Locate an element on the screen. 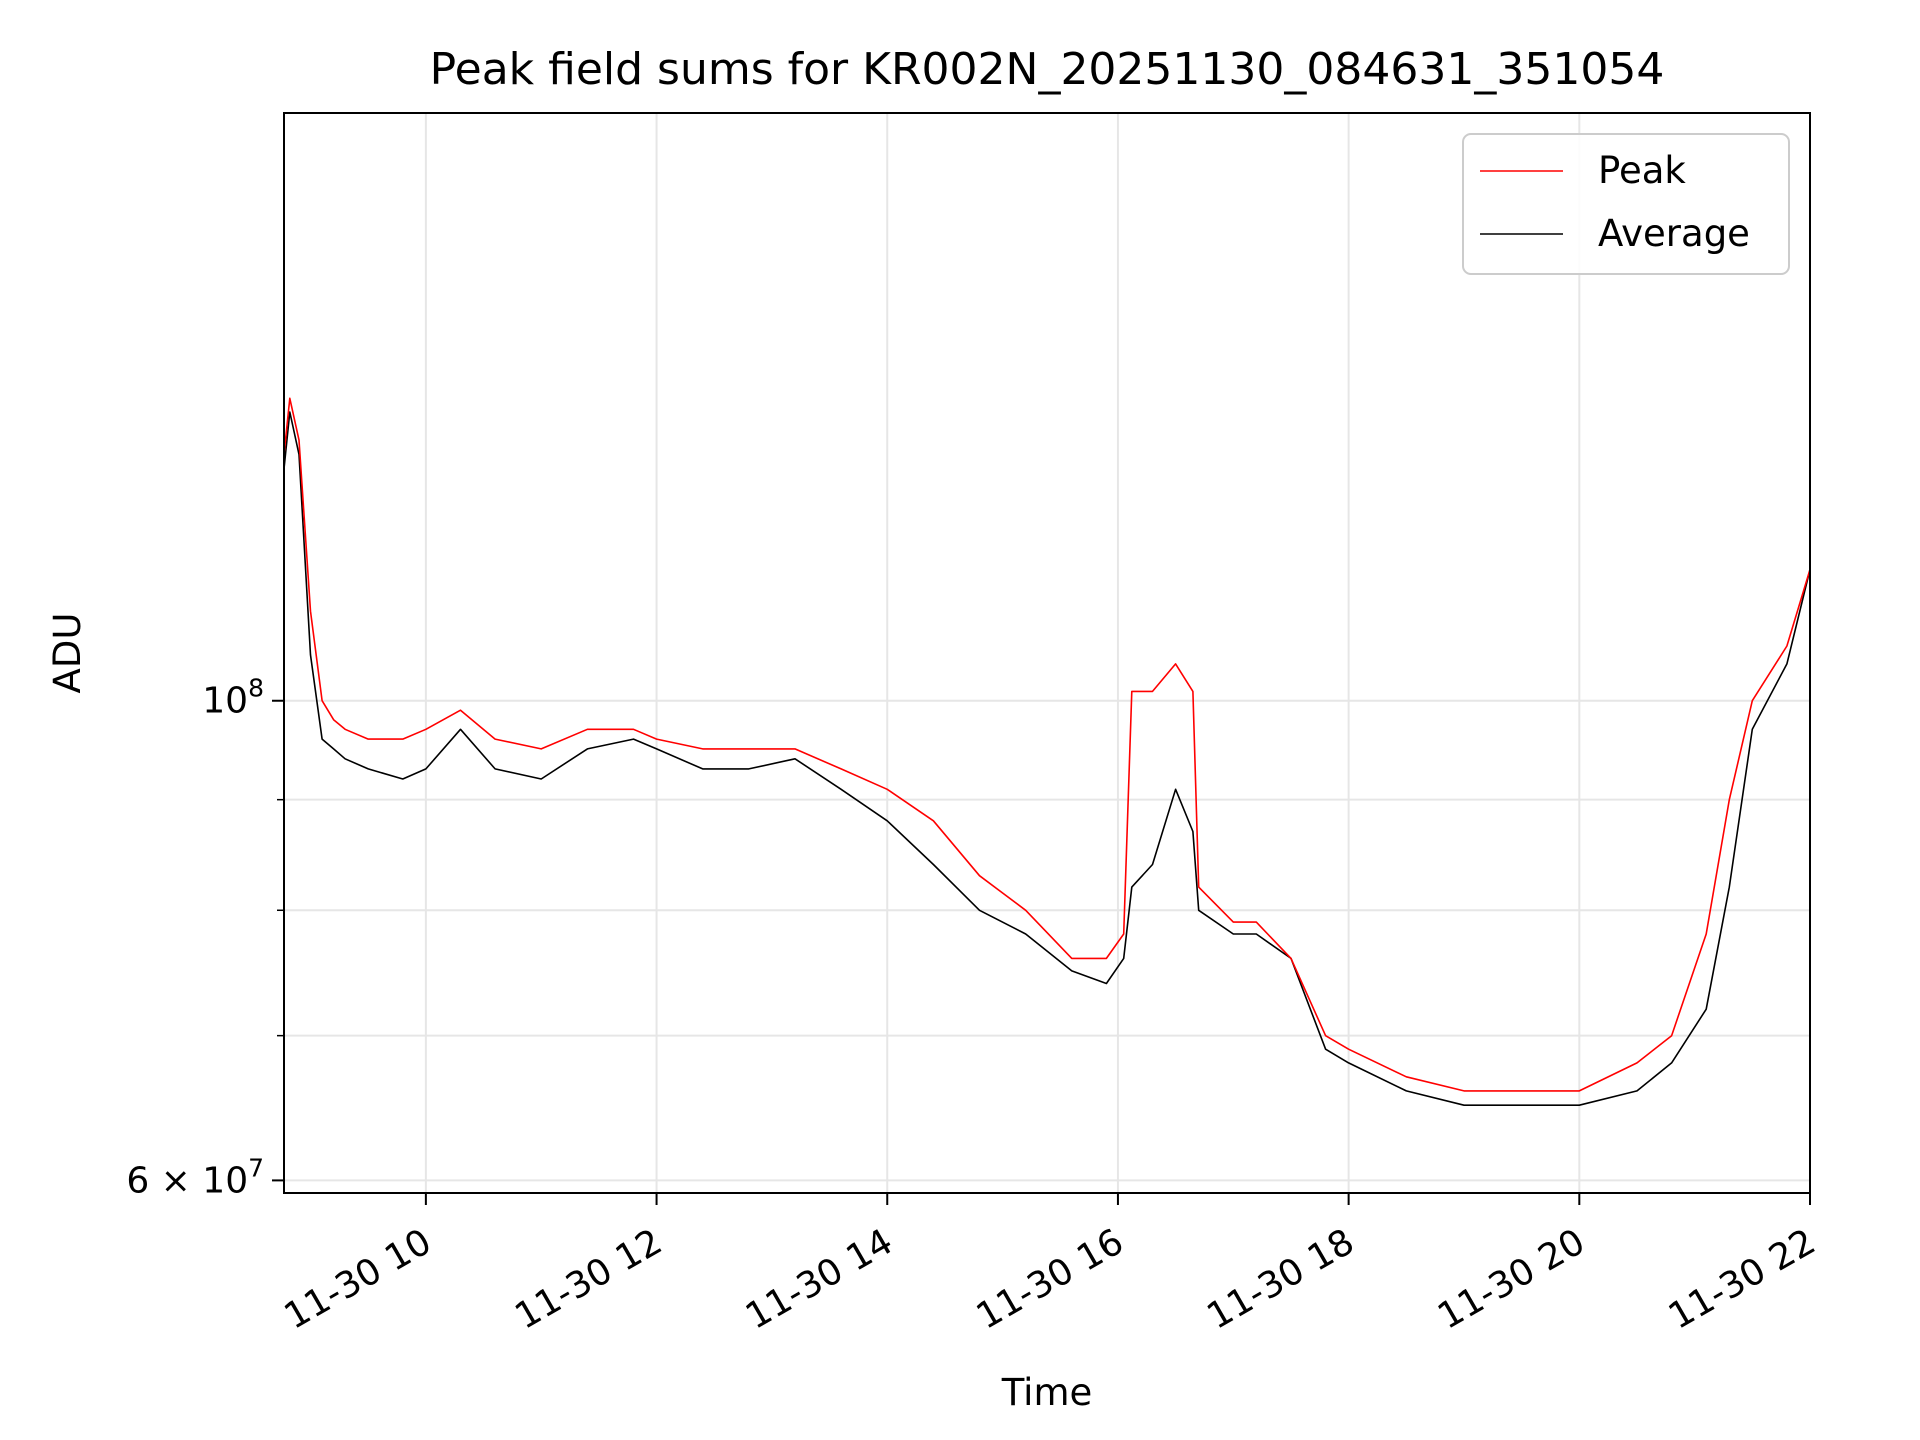 Image resolution: width=1920 pixels, height=1440 pixels. legend-peak-label: Peak is located at coordinates (1642, 170).